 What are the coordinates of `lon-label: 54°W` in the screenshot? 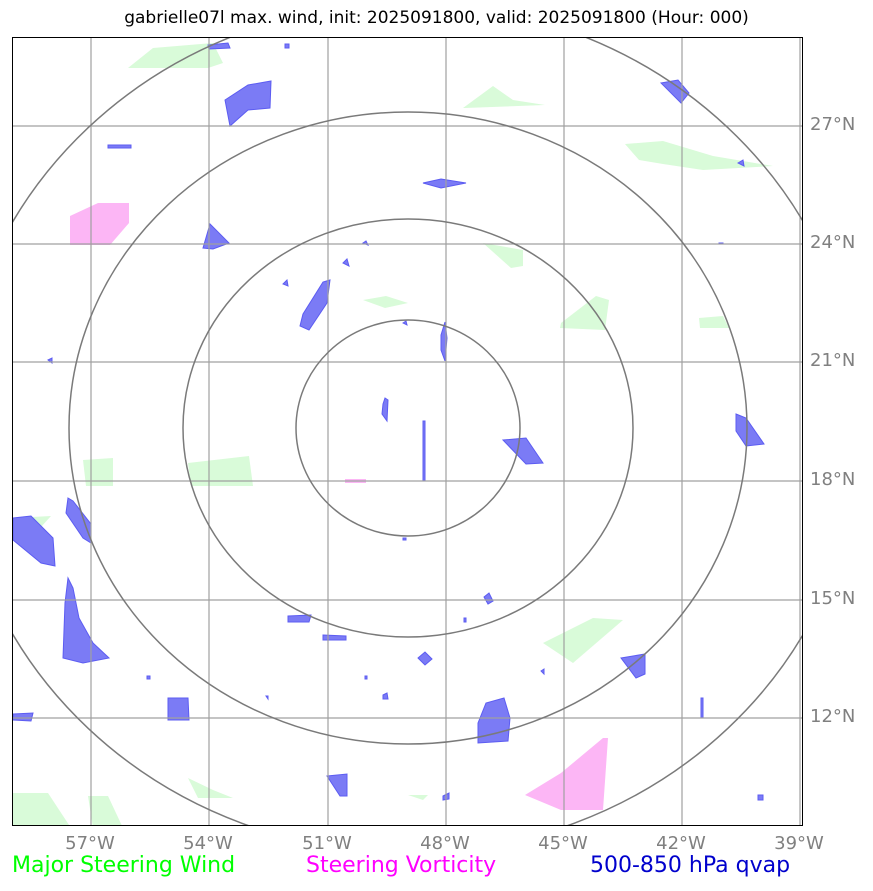 It's located at (208, 843).